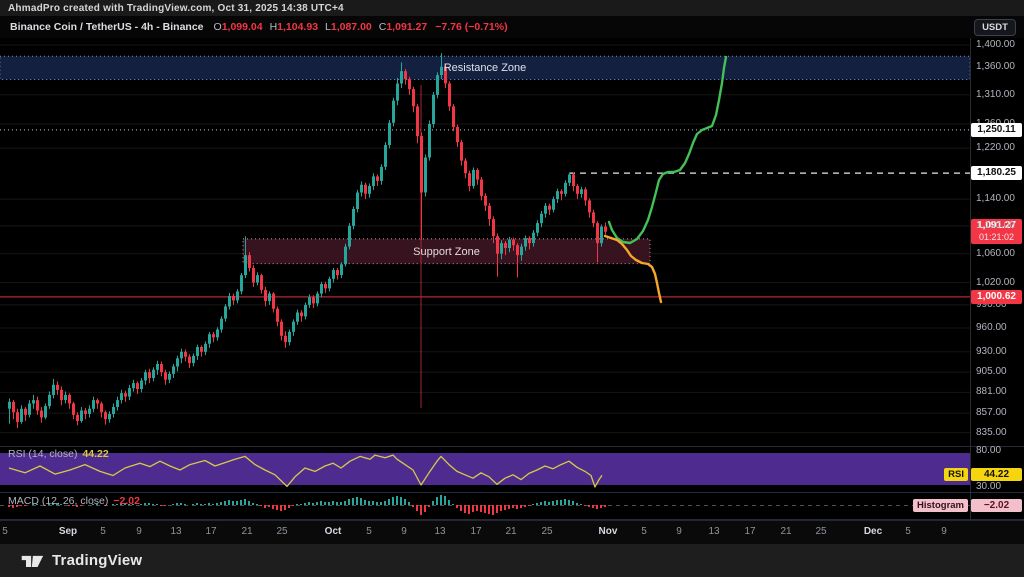 The width and height of the screenshot is (1024, 577). What do you see at coordinates (68, 531) in the screenshot?
I see `time-label-month: Sep` at bounding box center [68, 531].